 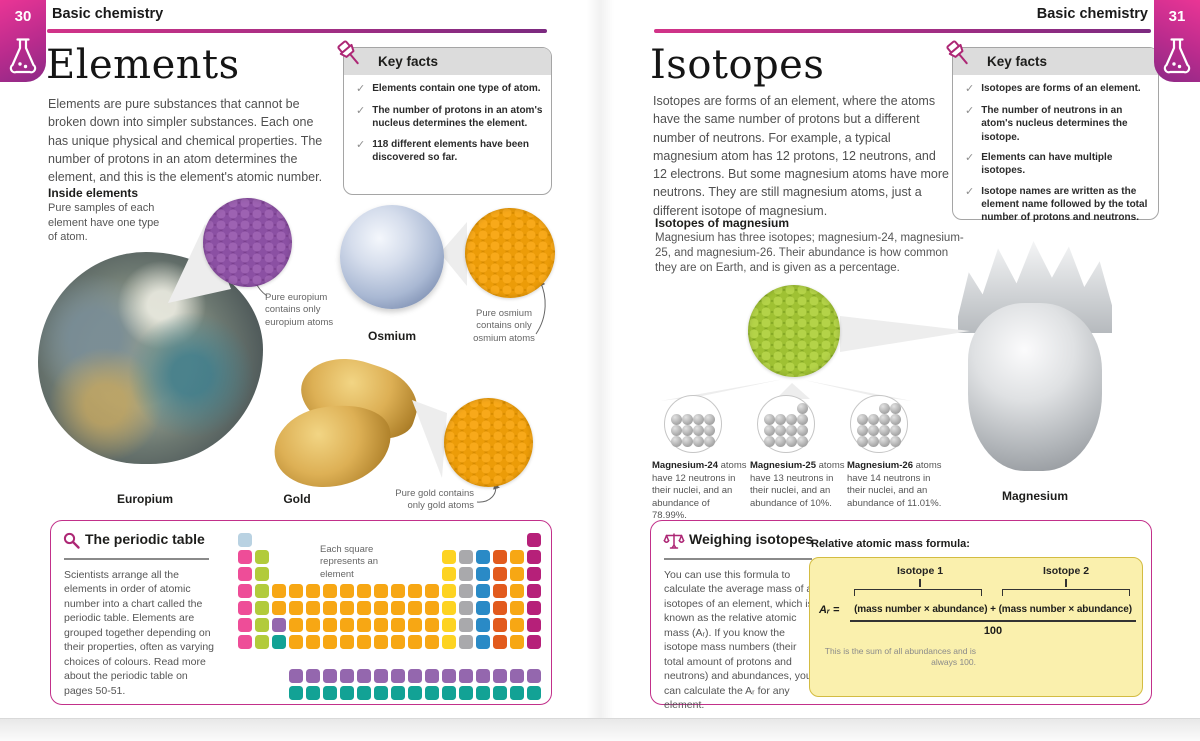 What do you see at coordinates (448, 89) in the screenshot?
I see `key-fact: ✓ Elements contain one type of atom.` at bounding box center [448, 89].